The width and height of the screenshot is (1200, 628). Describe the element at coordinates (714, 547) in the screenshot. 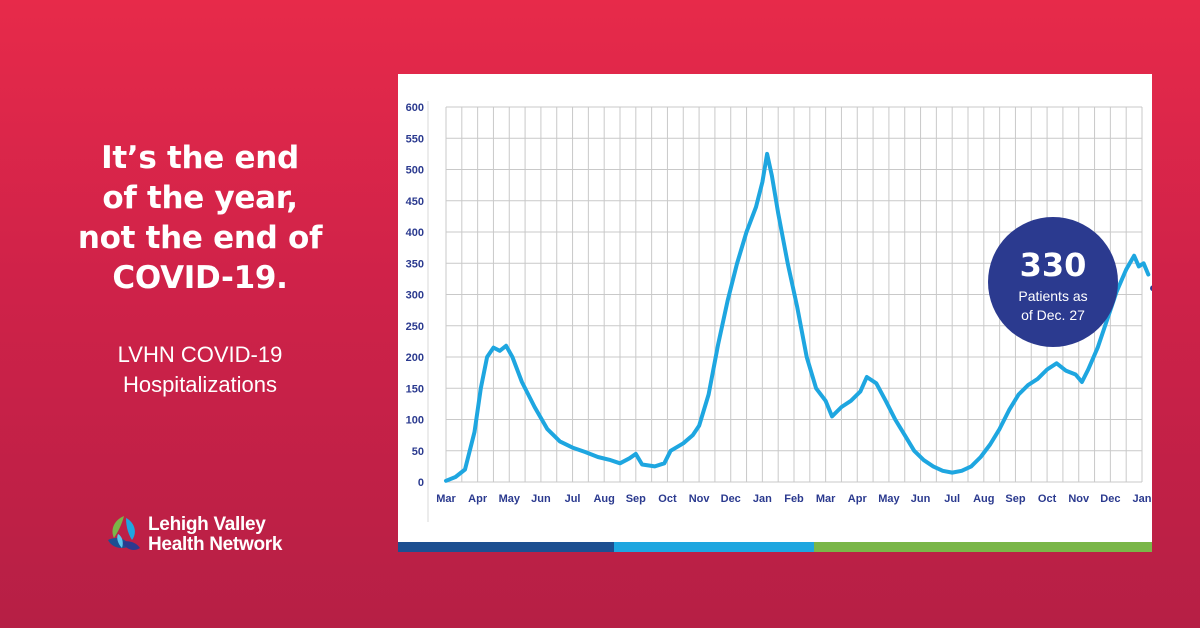

I see `color-bar-segment-light` at that location.